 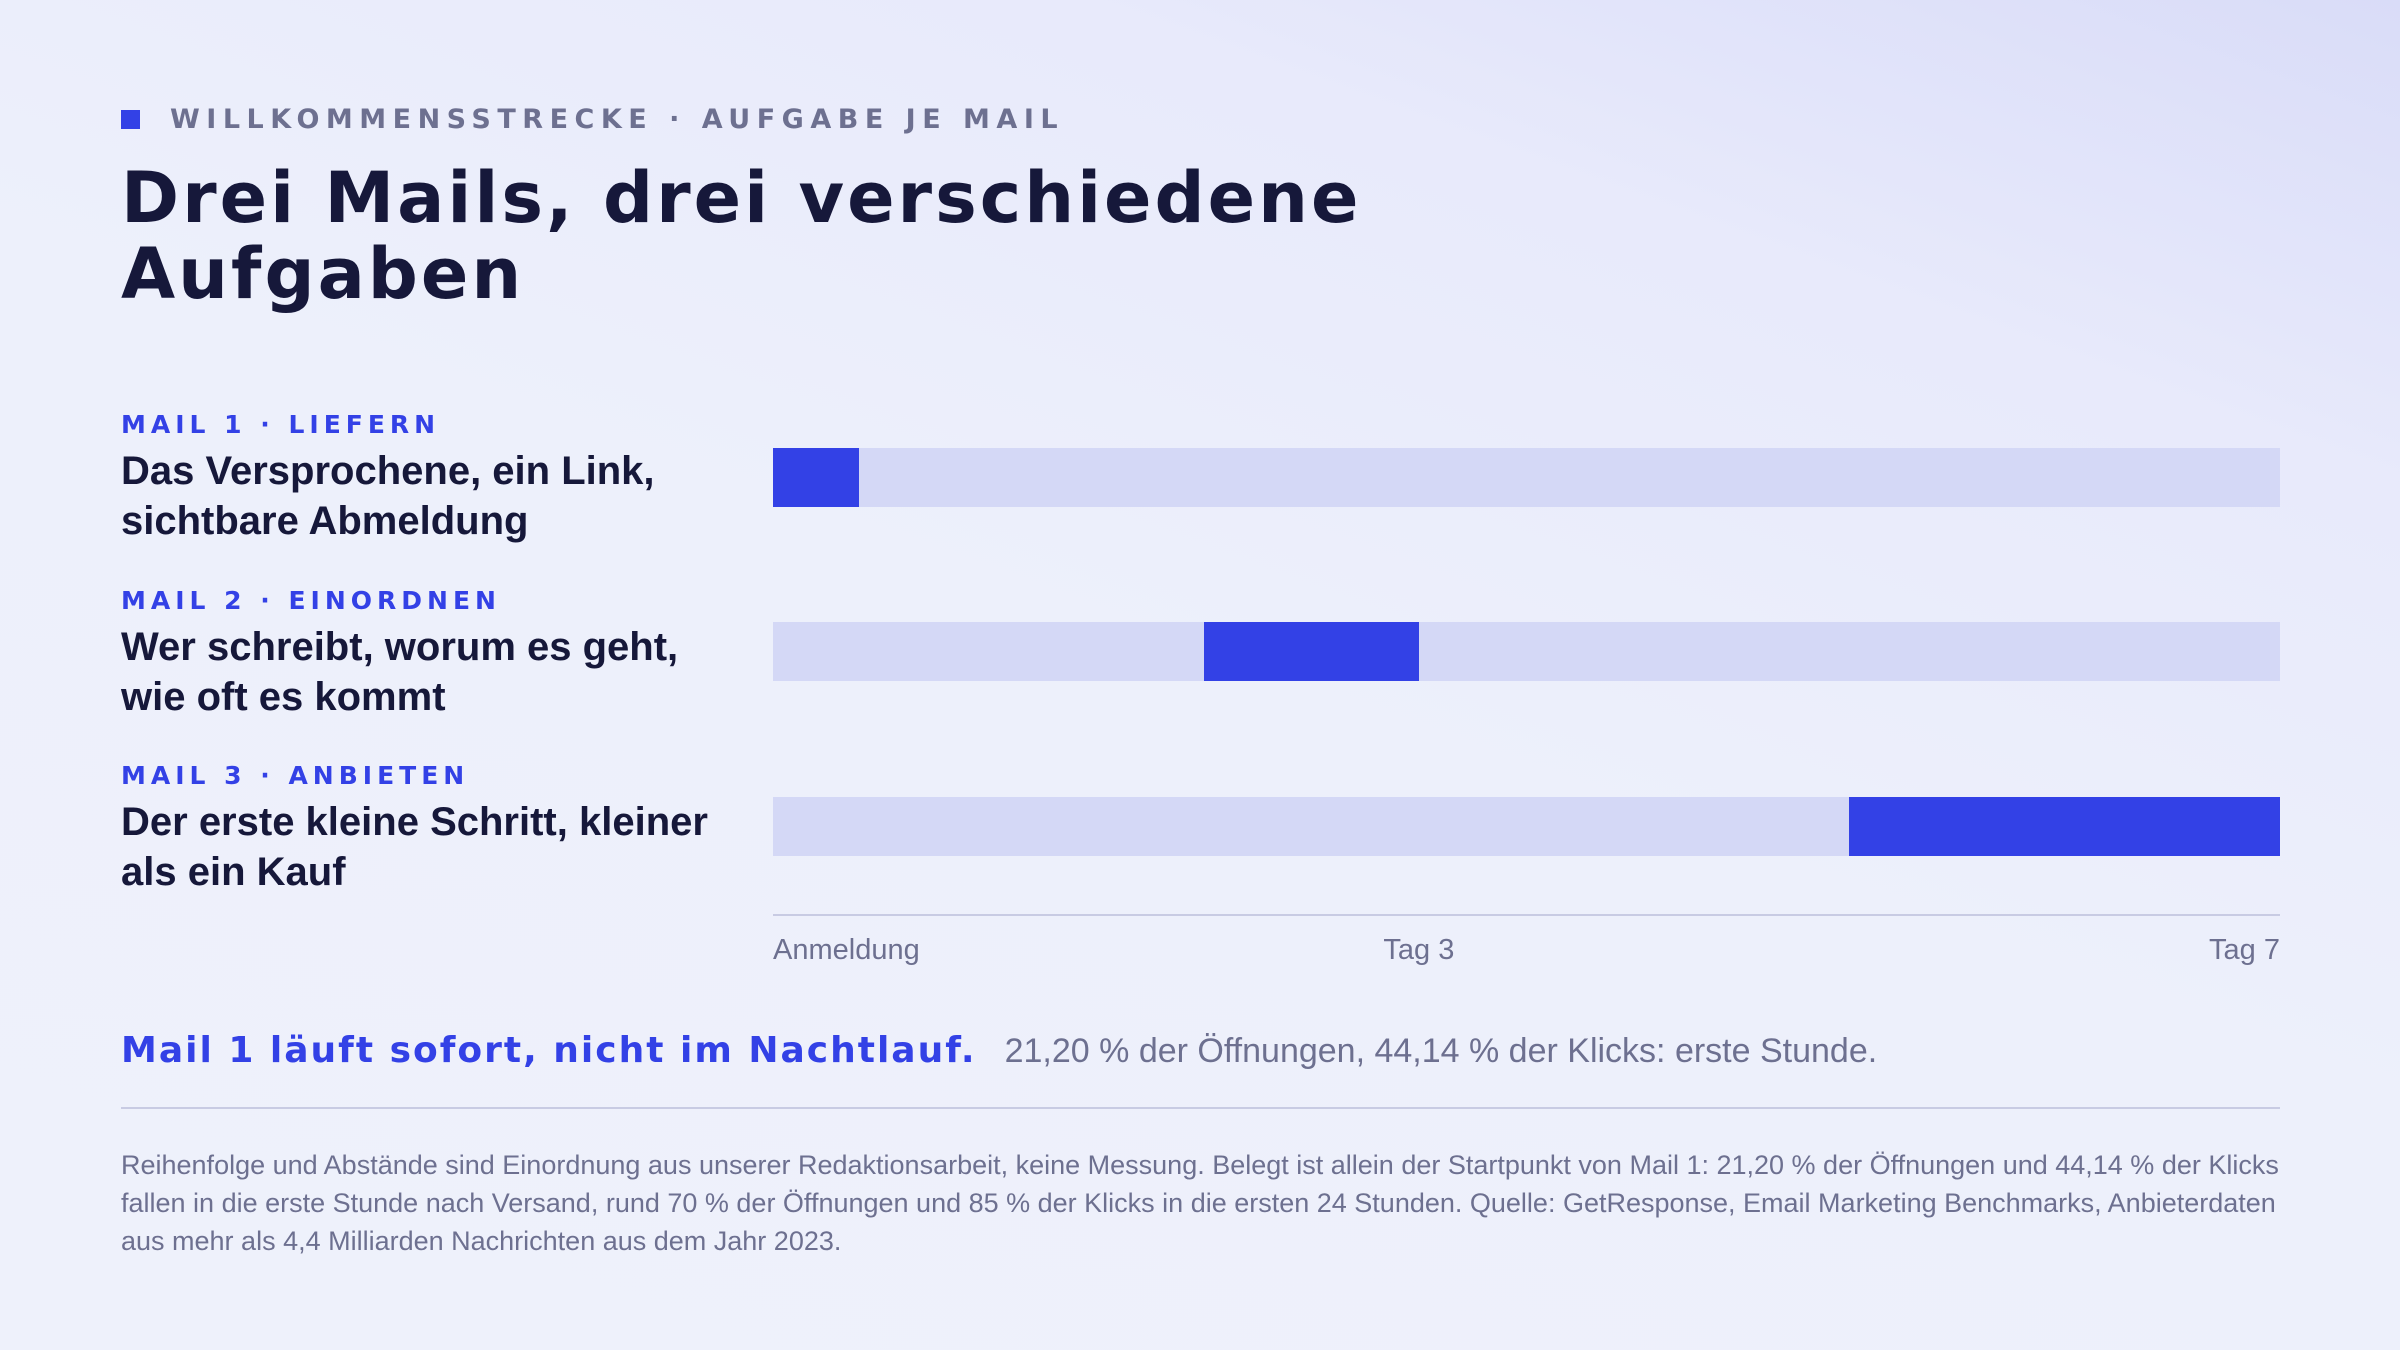 What do you see at coordinates (1419, 950) in the screenshot?
I see `x-tick-label: Tag 3` at bounding box center [1419, 950].